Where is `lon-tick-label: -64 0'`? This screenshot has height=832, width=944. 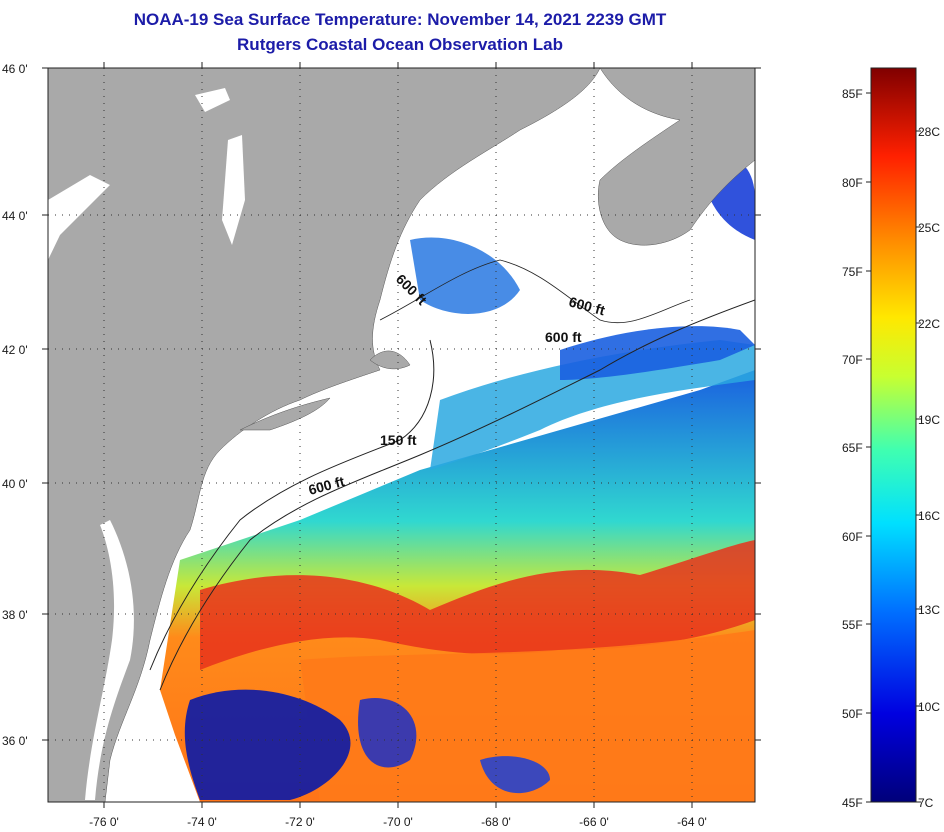 lon-tick-label: -64 0' is located at coordinates (692, 822).